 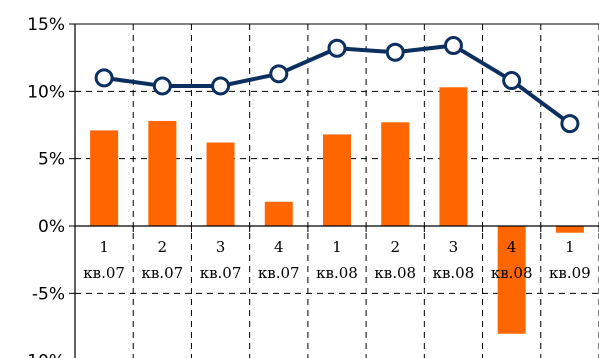 What do you see at coordinates (51, 227) in the screenshot?
I see `y-tick-label: 0%` at bounding box center [51, 227].